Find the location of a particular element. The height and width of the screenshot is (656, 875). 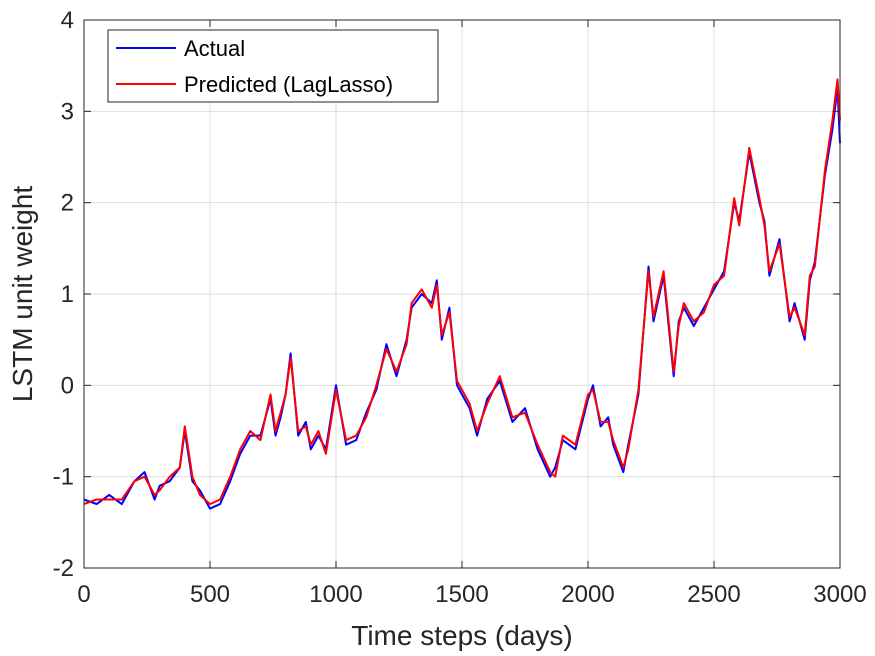

legend-label-actual: Actual is located at coordinates (214, 48).